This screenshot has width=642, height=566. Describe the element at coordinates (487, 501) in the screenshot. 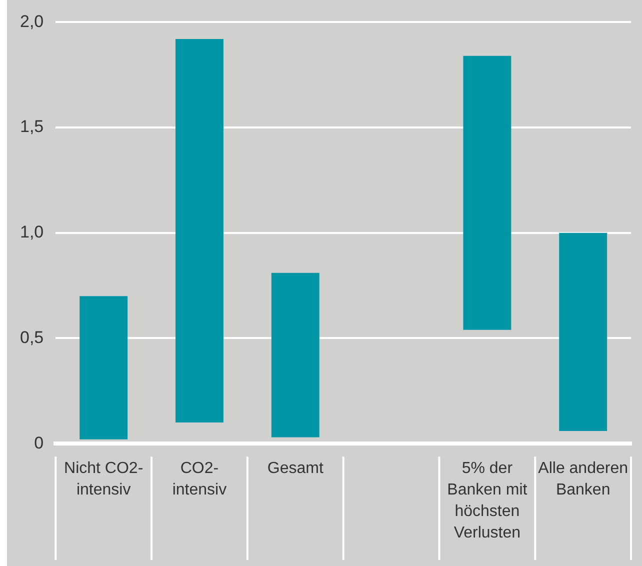

I see `x-tick-label: 5% der Banken mit höchsten Verlusten` at that location.